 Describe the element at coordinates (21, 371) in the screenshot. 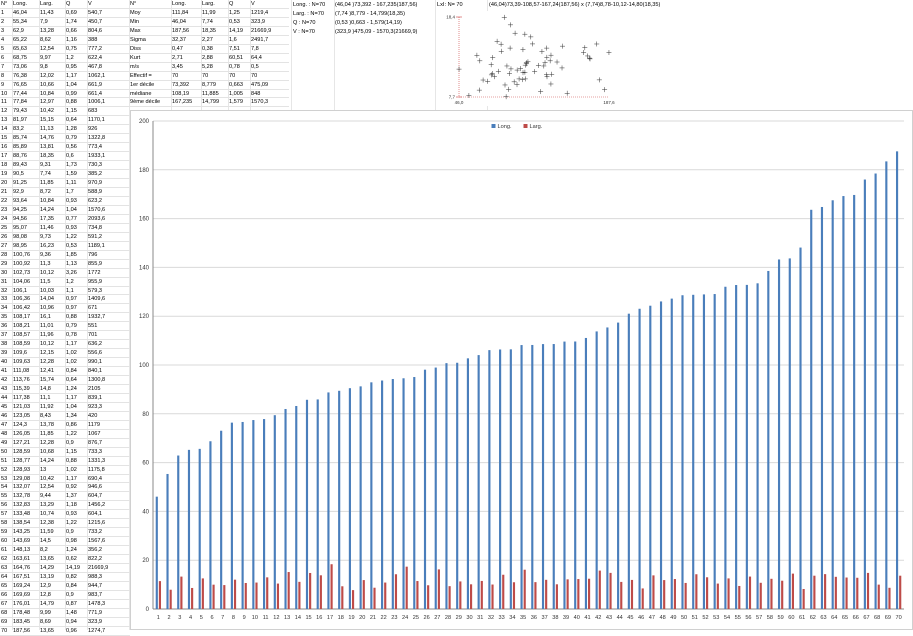

I see `table-cell: 111,08` at that location.